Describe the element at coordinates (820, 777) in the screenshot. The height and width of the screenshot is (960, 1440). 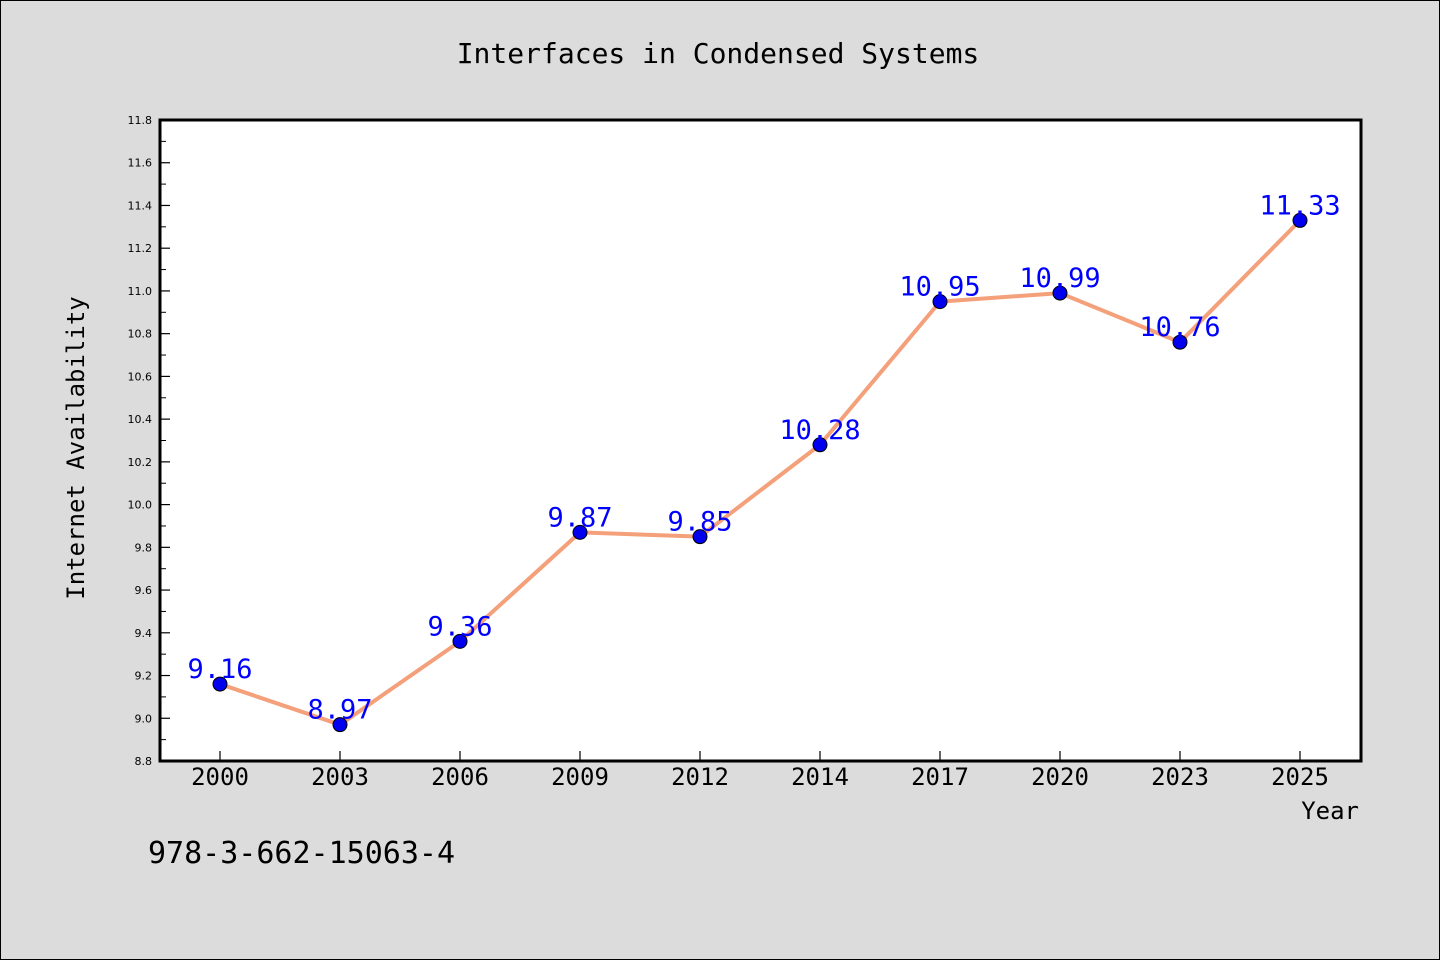
I see `x-tick-label: 2014` at that location.